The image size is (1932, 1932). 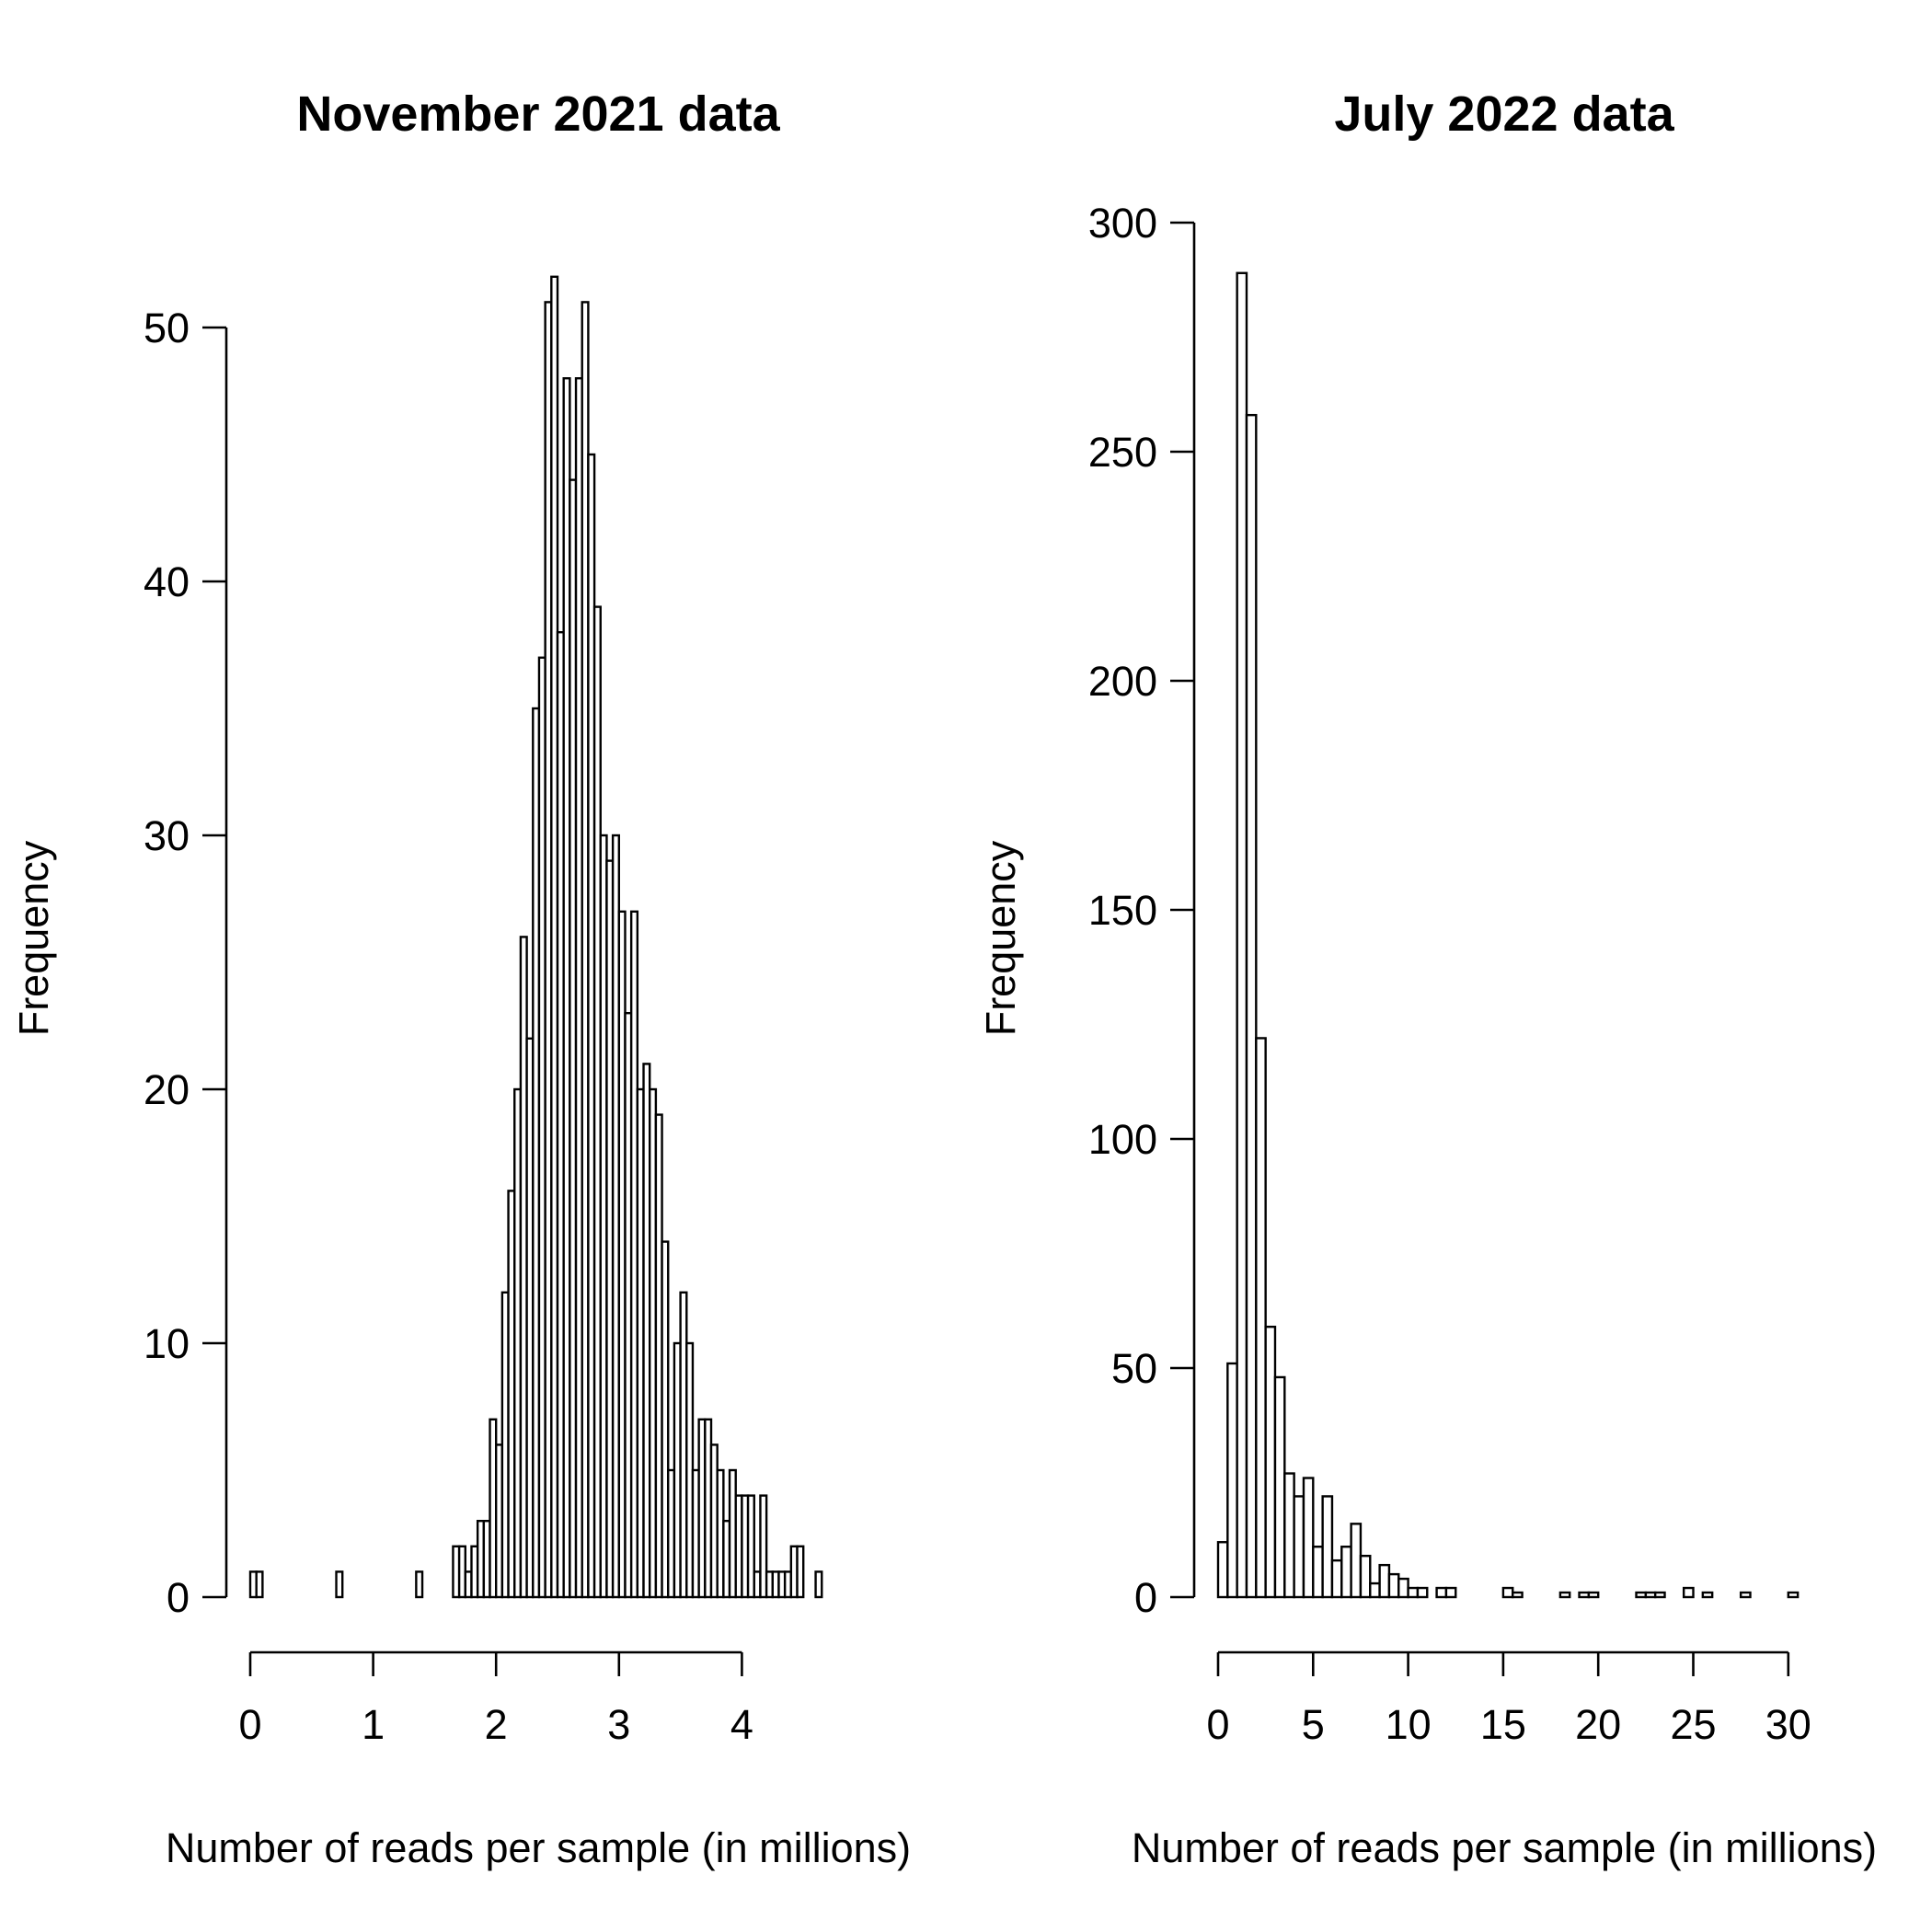 I want to click on y-tick-label: 100, so click(x=1122, y=1139).